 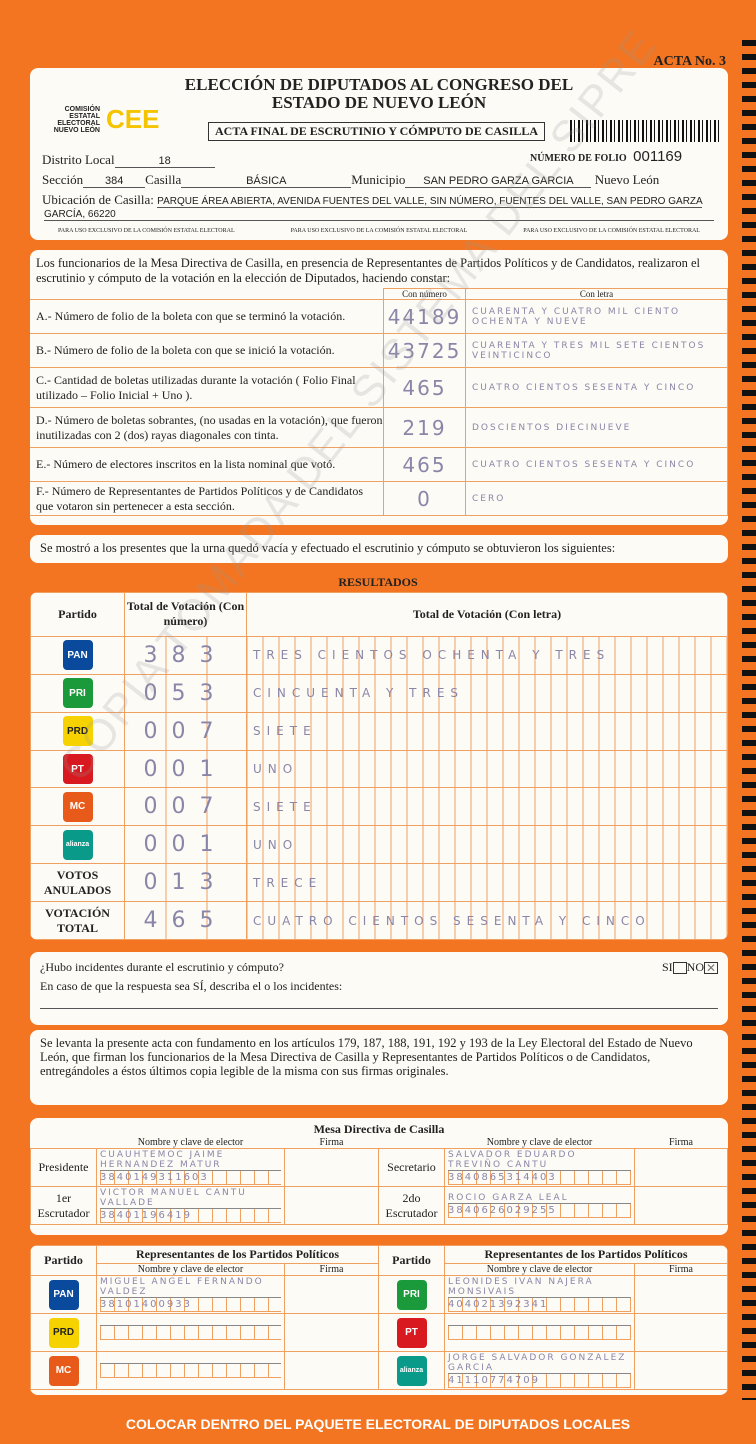 I want to click on result-letra: TRECE, so click(x=487, y=883).